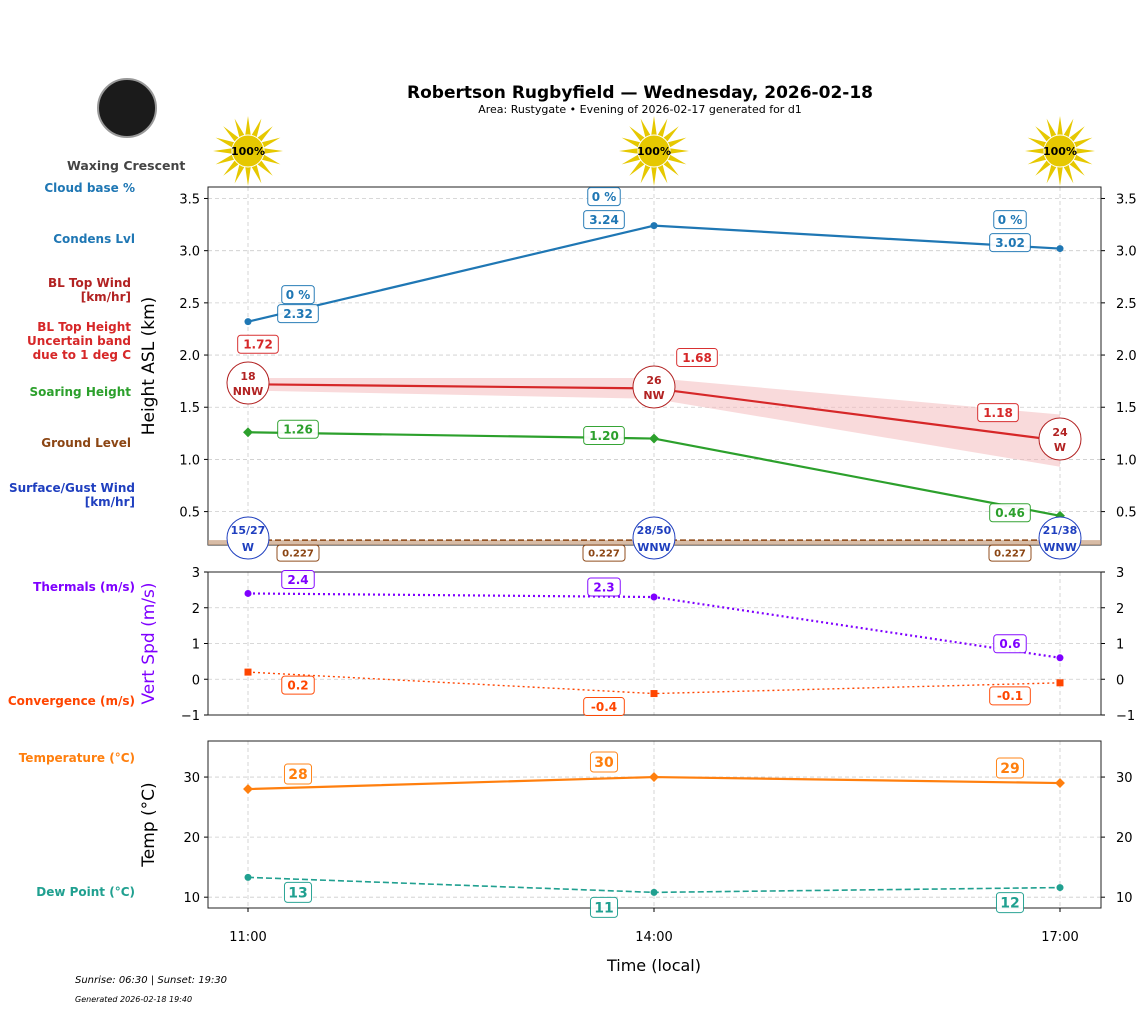 The image size is (1147, 1011). I want to click on y-axis-label: Vert Spd (m/s), so click(149, 643).